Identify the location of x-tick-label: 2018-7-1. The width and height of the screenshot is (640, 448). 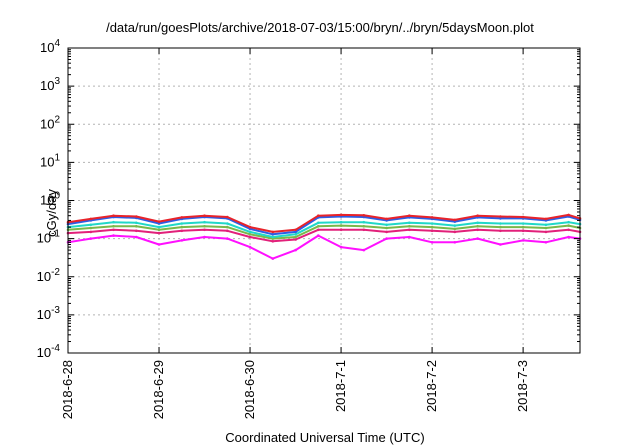
(340, 386).